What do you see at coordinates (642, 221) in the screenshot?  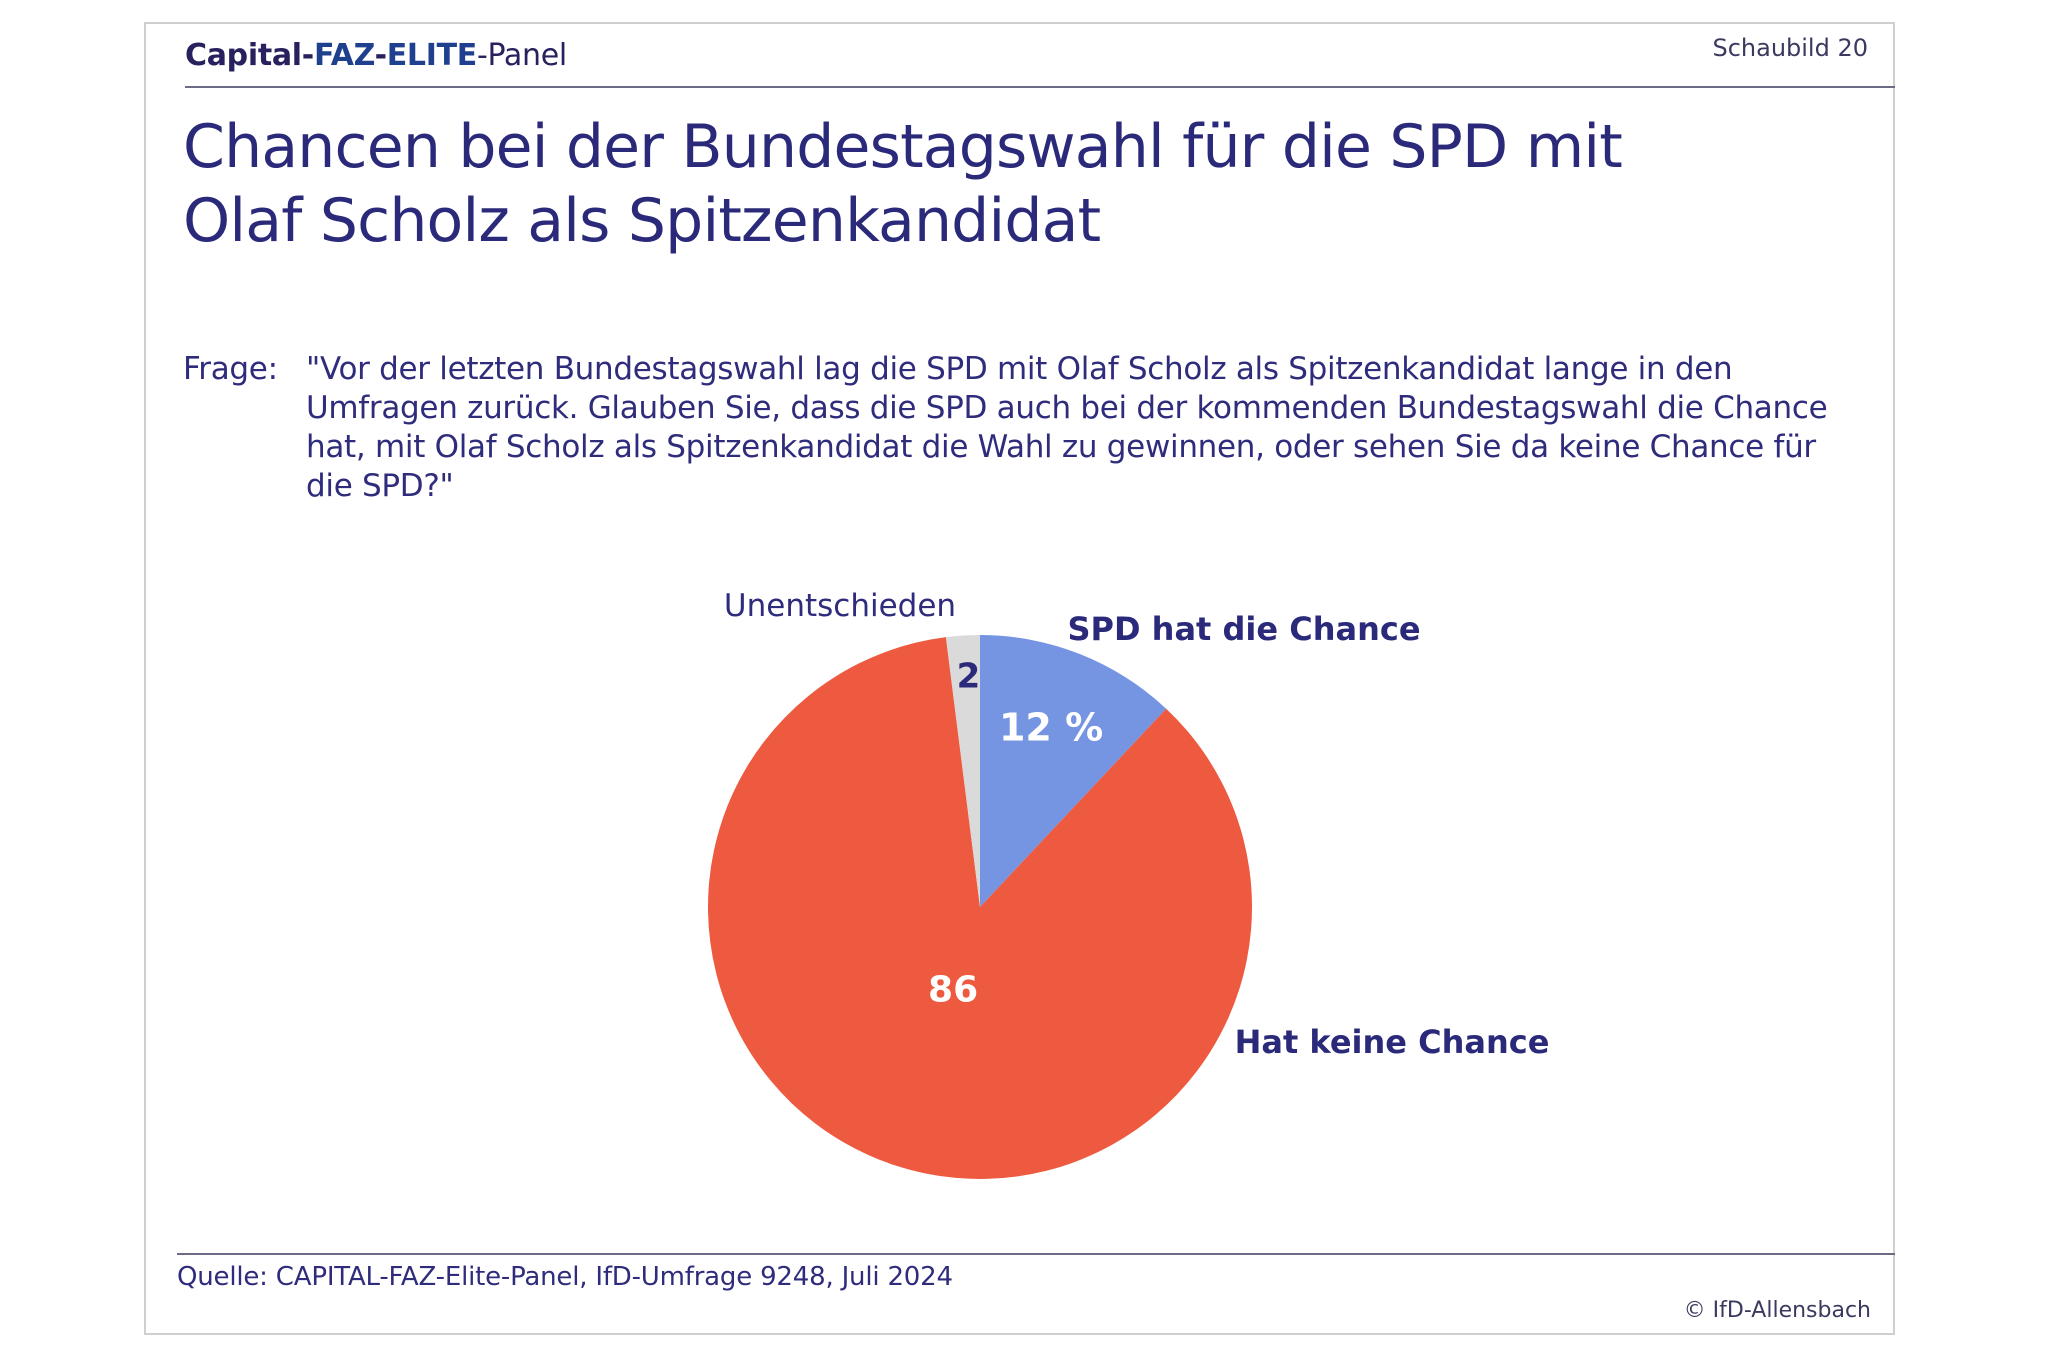 I see `chart-title-line-2: Olaf Scholz als Spitzenkandidat` at bounding box center [642, 221].